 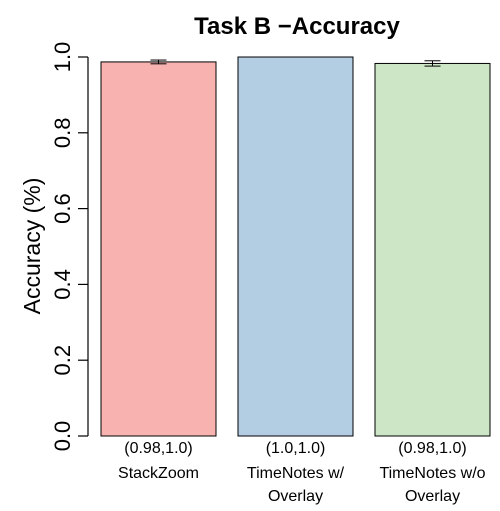 I want to click on y-tick-label: 0.2, so click(x=62, y=360).